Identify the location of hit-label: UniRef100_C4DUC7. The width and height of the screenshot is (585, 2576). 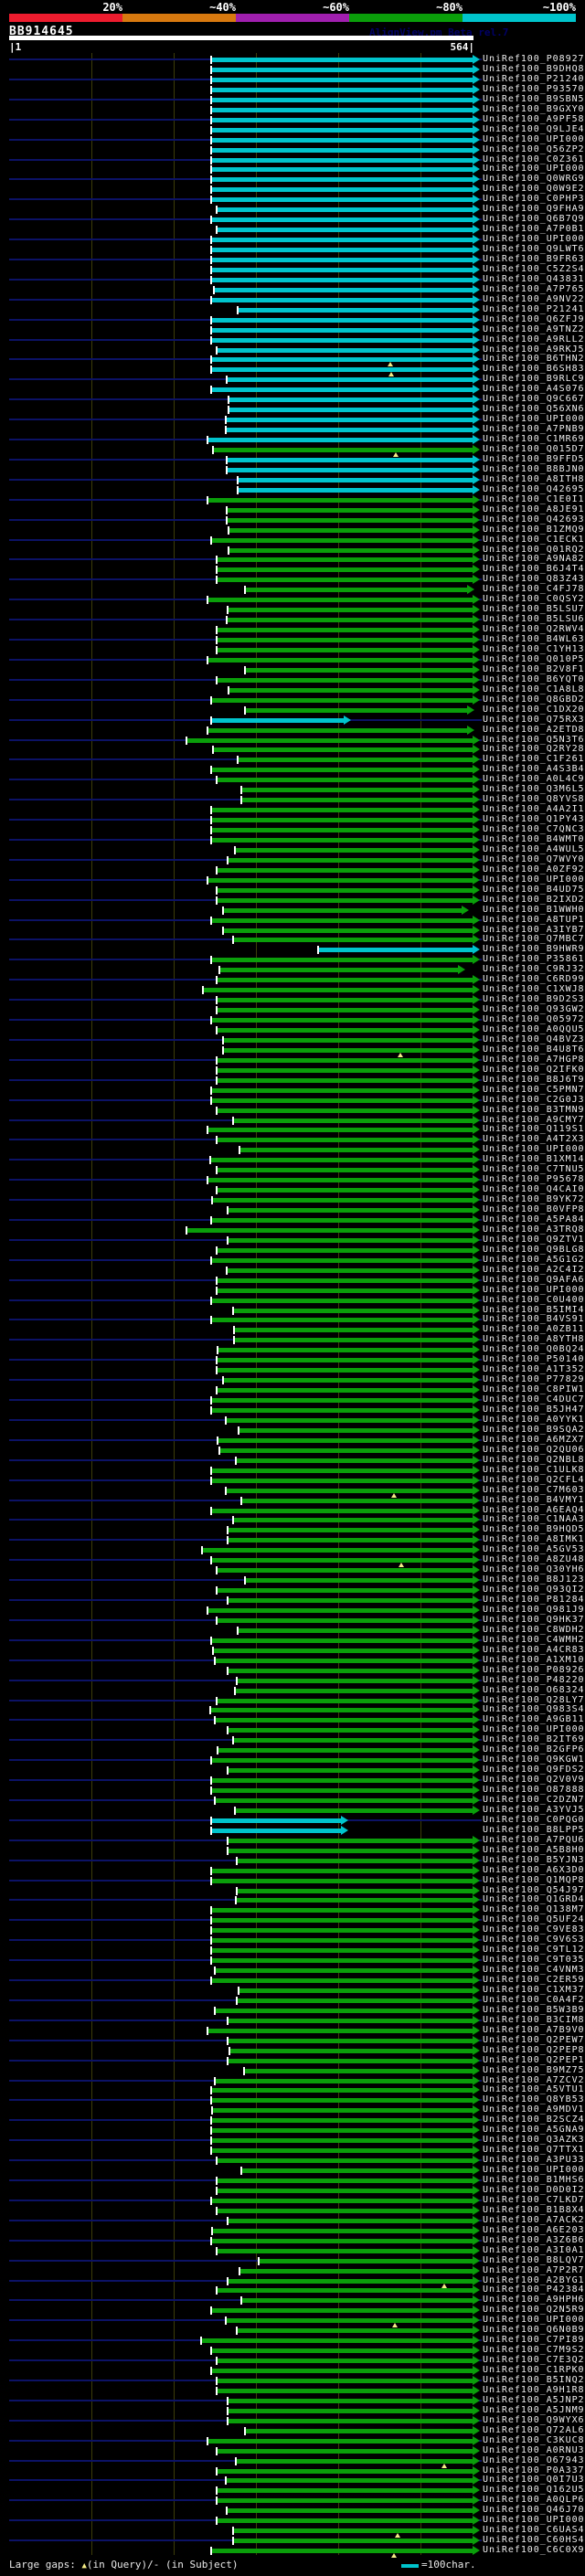
(534, 1399).